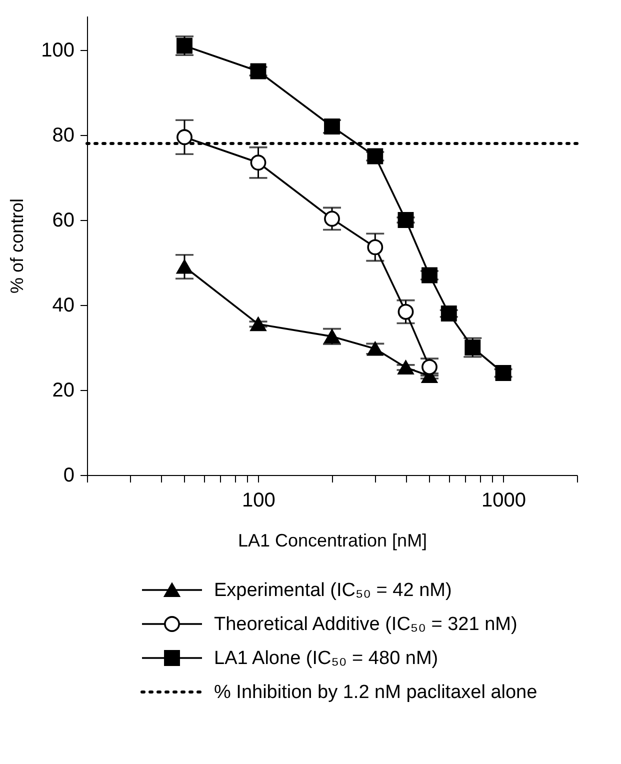 The width and height of the screenshot is (621, 764). Describe the element at coordinates (17, 246) in the screenshot. I see `y-axis-title: % of control` at that location.